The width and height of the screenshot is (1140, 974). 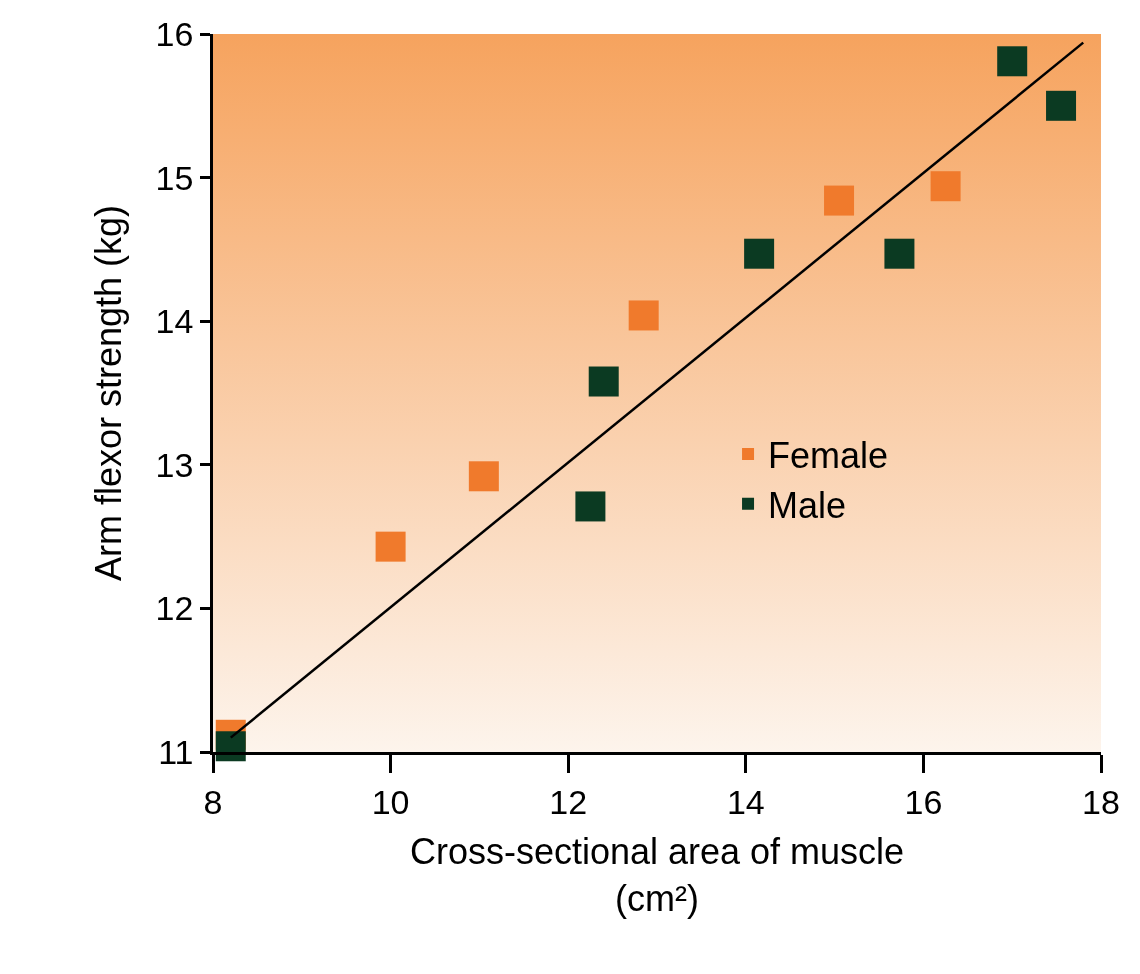 What do you see at coordinates (745, 801) in the screenshot?
I see `x-tick-label: 14` at bounding box center [745, 801].